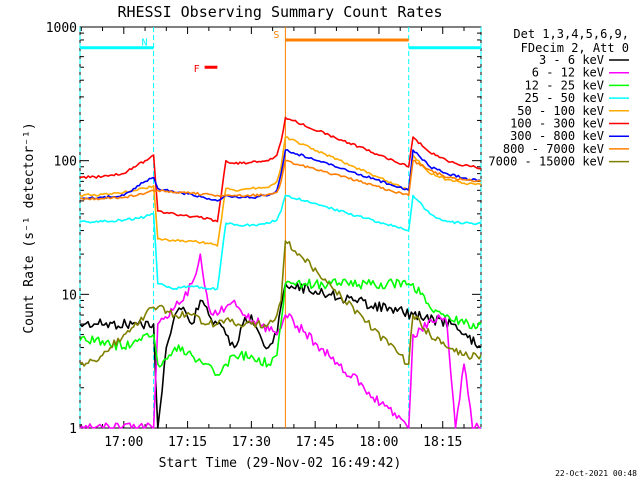  Describe the element at coordinates (571, 34) in the screenshot. I see `legend-header-0: Det 1,3,4,5,6,9,` at that location.